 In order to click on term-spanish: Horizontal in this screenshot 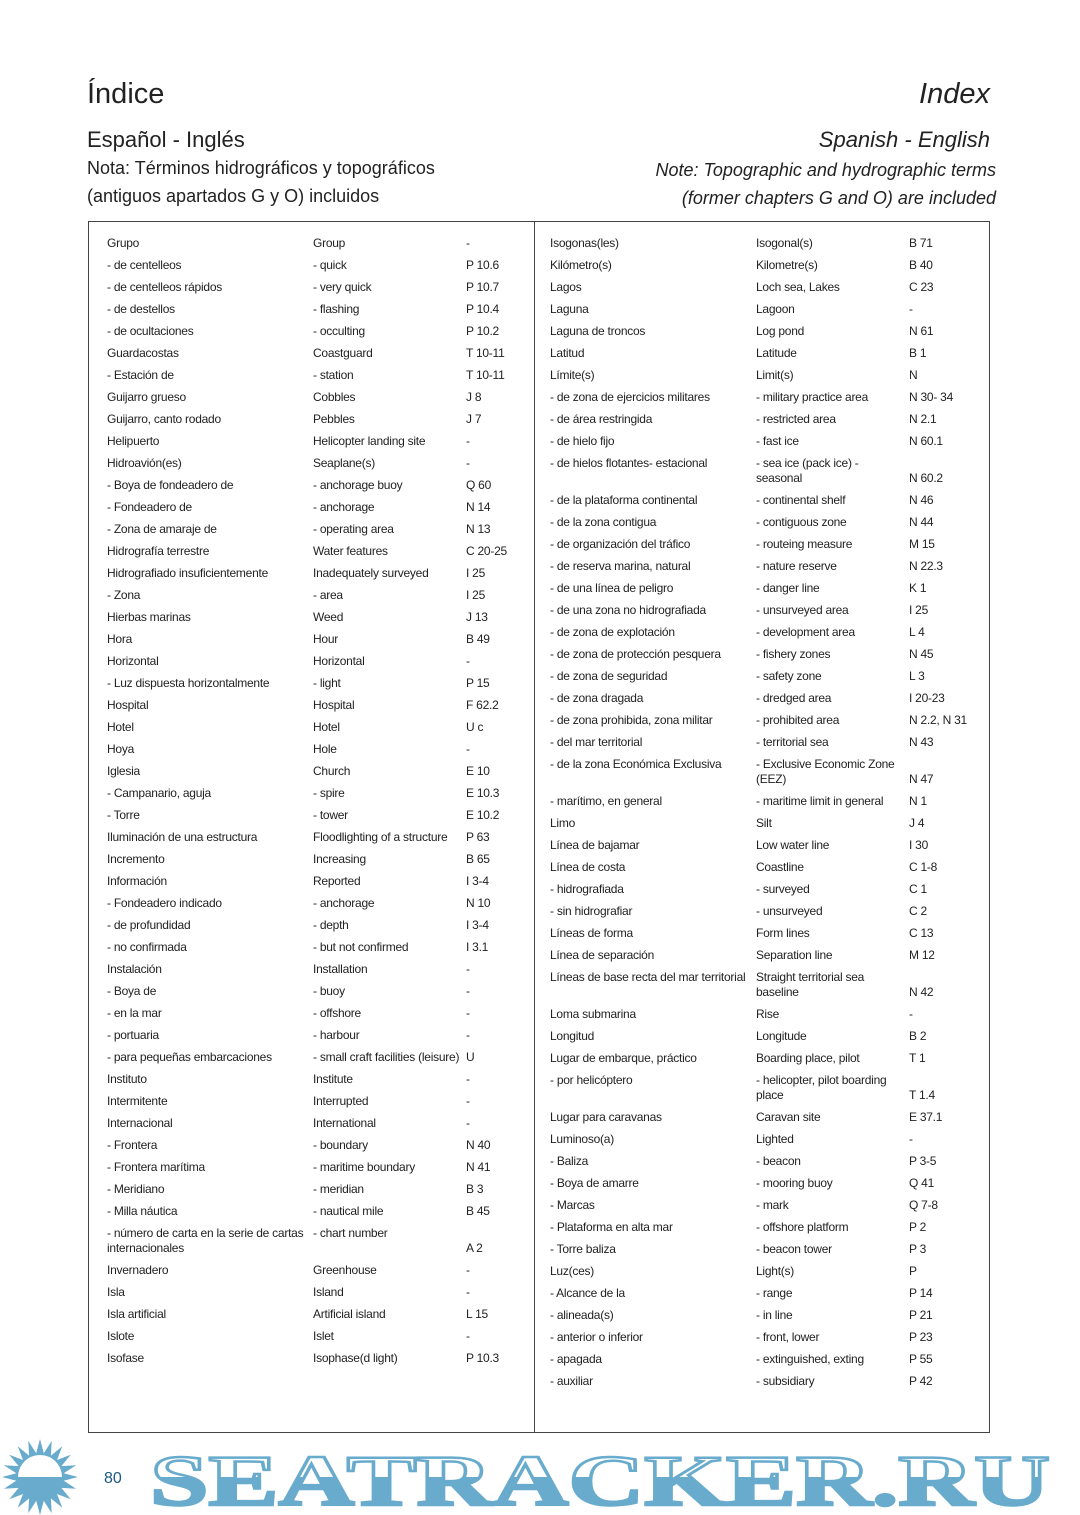, I will do `click(133, 661)`.